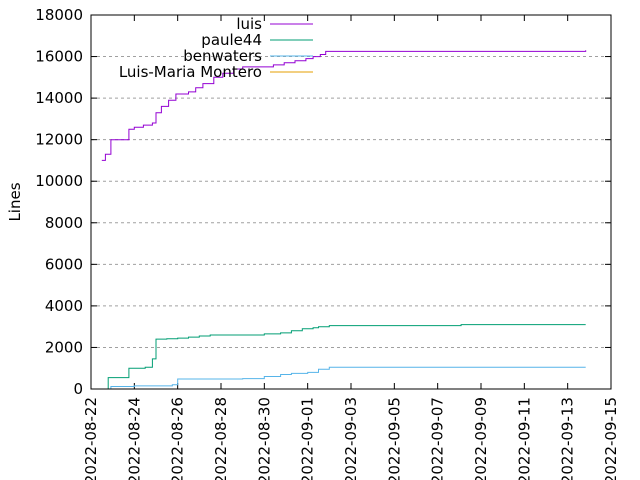  I want to click on y-tick-label: 18000, so click(59, 15).